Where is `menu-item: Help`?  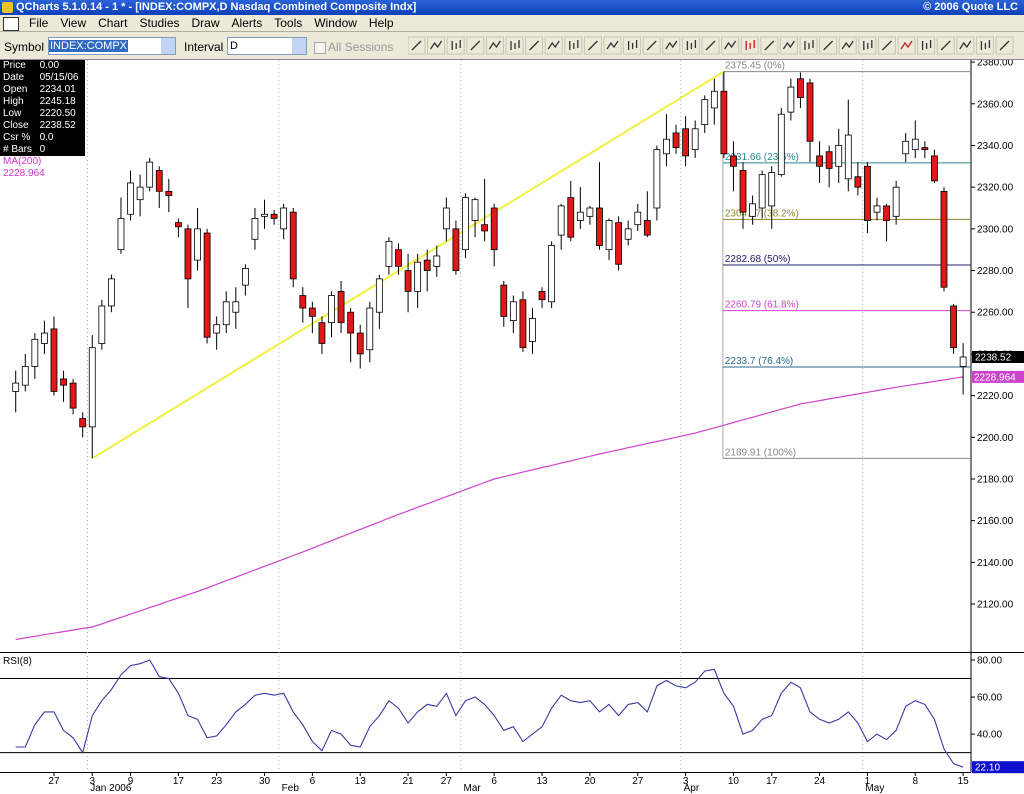 menu-item: Help is located at coordinates (381, 23).